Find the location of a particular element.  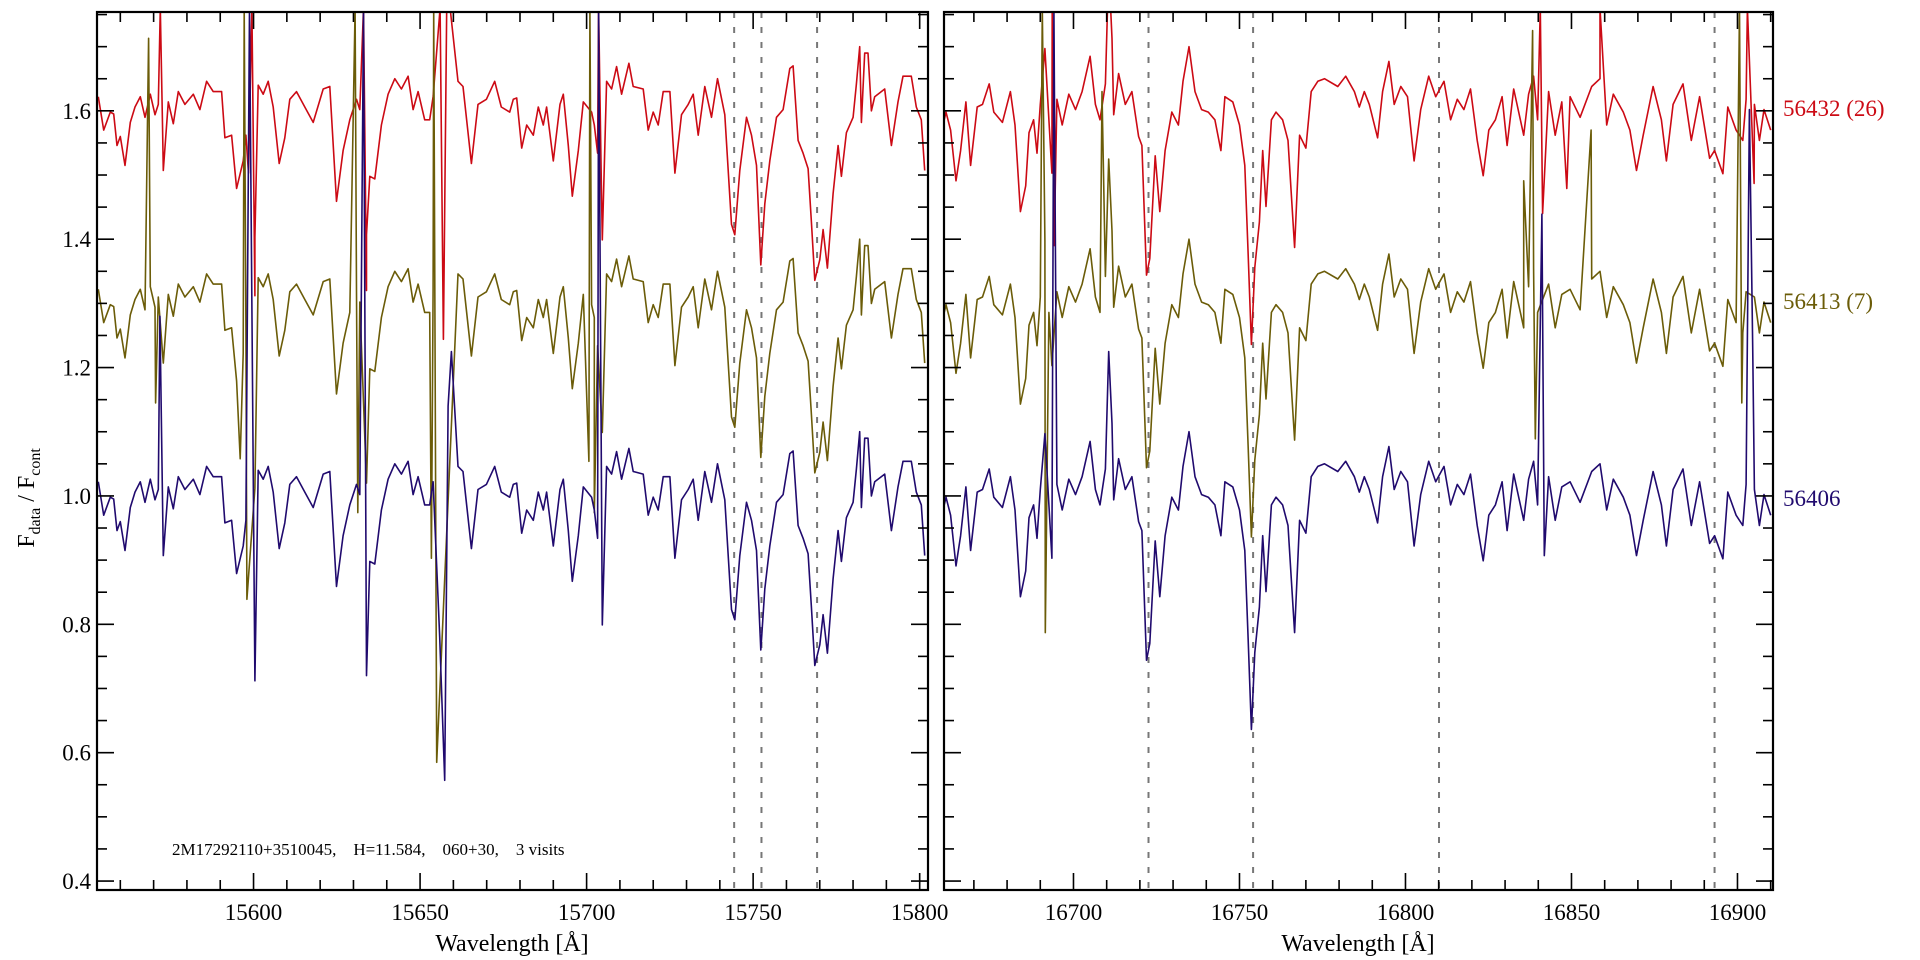

x-tick-label: 16750 is located at coordinates (1240, 912).